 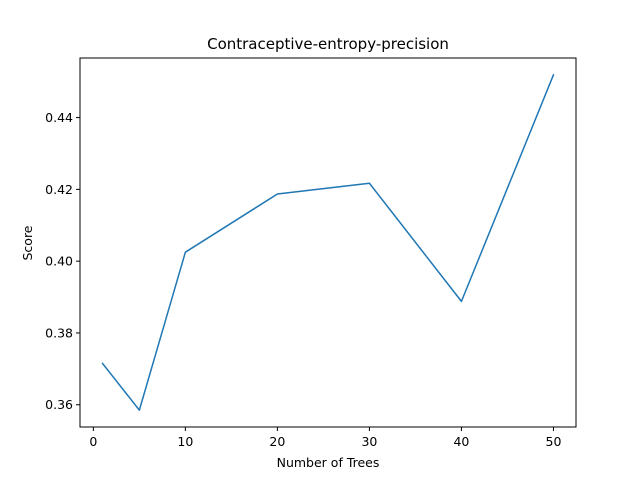 What do you see at coordinates (59, 189) in the screenshot?
I see `y-tick-label: 0.42` at bounding box center [59, 189].